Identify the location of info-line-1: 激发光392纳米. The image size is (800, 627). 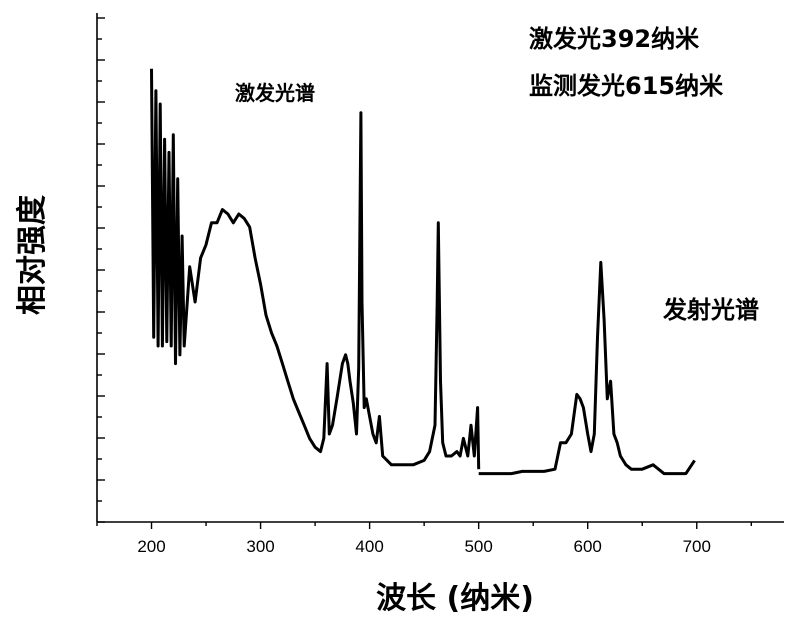
(614, 39).